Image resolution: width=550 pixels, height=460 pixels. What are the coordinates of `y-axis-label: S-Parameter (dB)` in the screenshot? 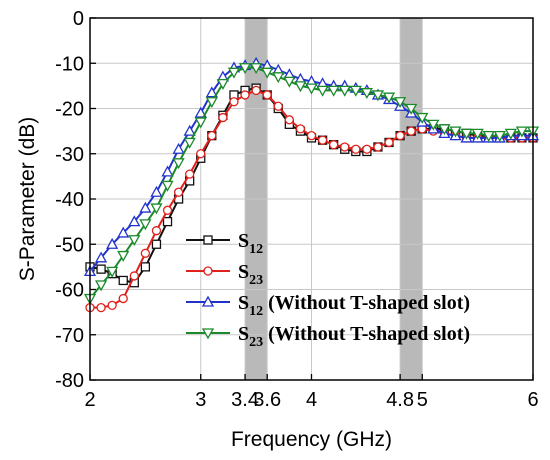 It's located at (27, 199).